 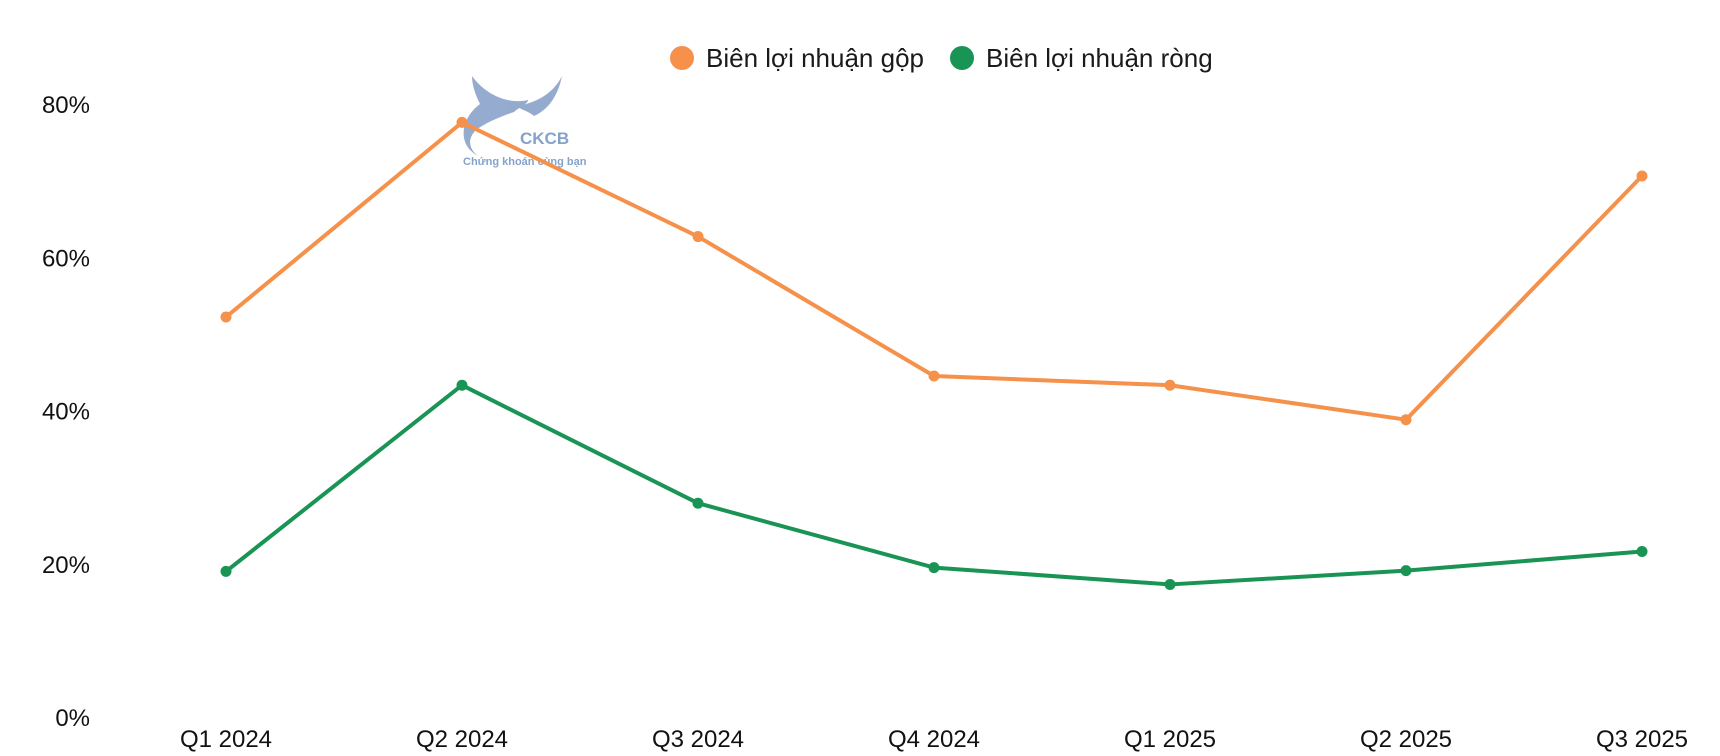 What do you see at coordinates (1642, 739) in the screenshot?
I see `x-tick-label: Q3 2025` at bounding box center [1642, 739].